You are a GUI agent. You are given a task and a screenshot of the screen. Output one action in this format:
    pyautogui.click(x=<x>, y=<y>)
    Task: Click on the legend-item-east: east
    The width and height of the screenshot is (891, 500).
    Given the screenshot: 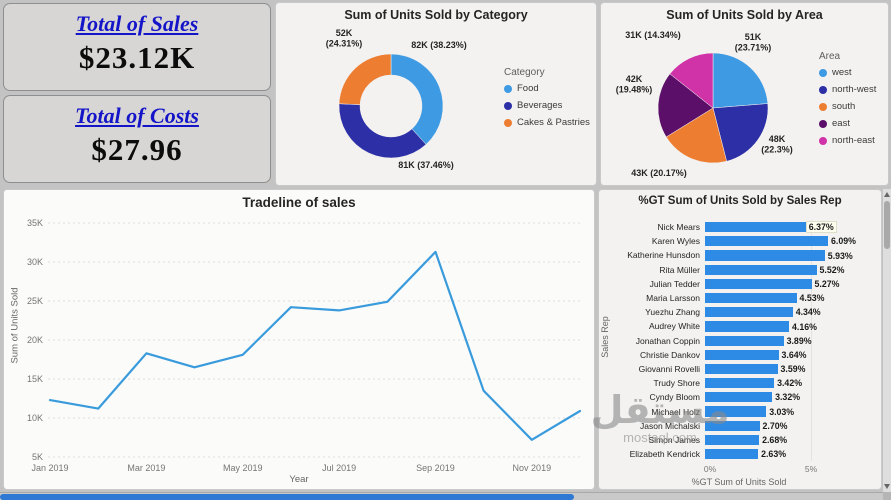 What is the action you would take?
    pyautogui.click(x=847, y=123)
    